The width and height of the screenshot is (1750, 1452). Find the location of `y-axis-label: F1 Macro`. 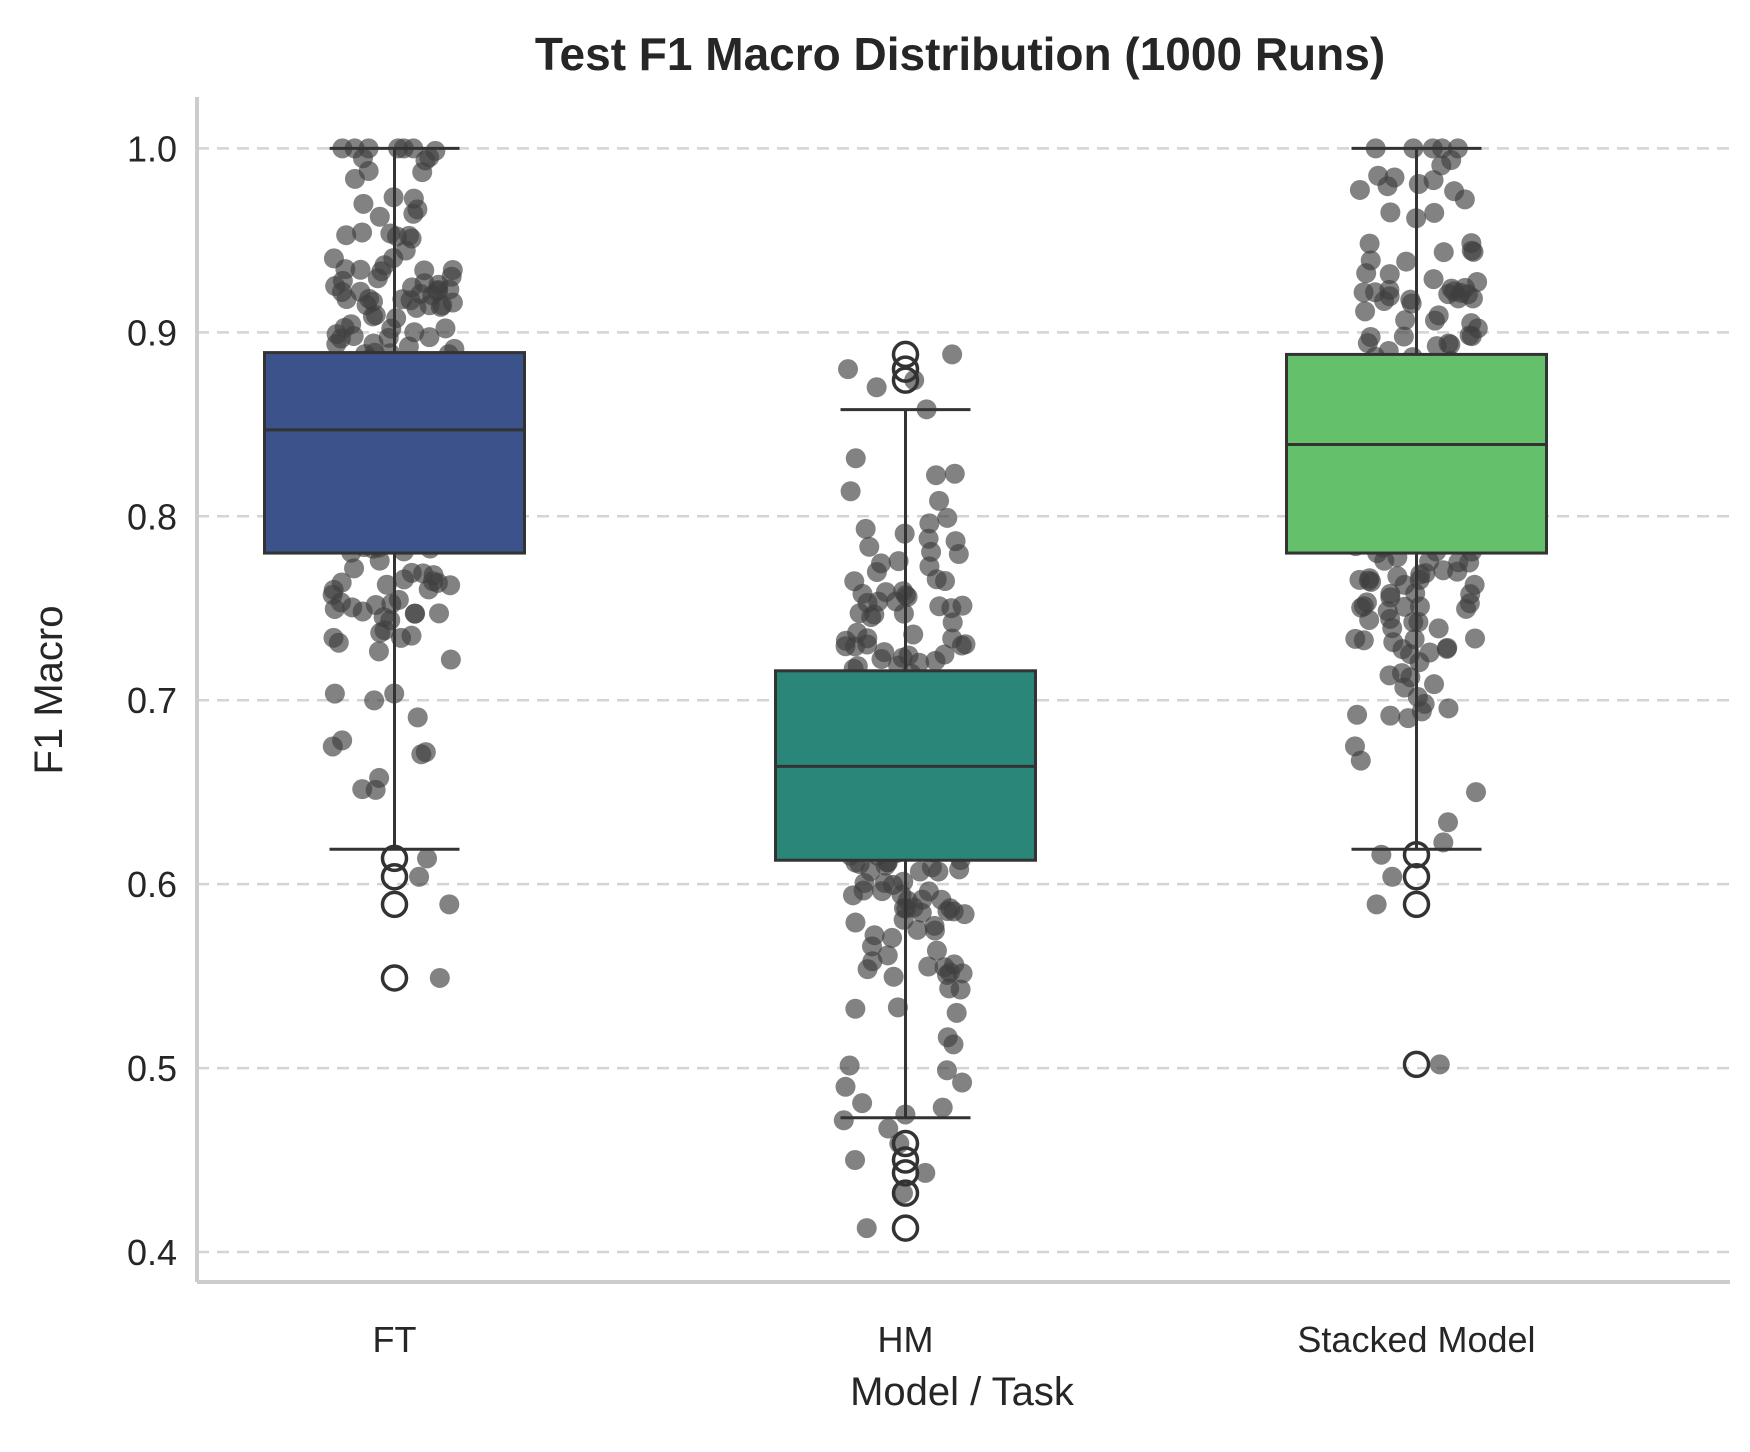

y-axis-label: F1 Macro is located at coordinates (49, 690).